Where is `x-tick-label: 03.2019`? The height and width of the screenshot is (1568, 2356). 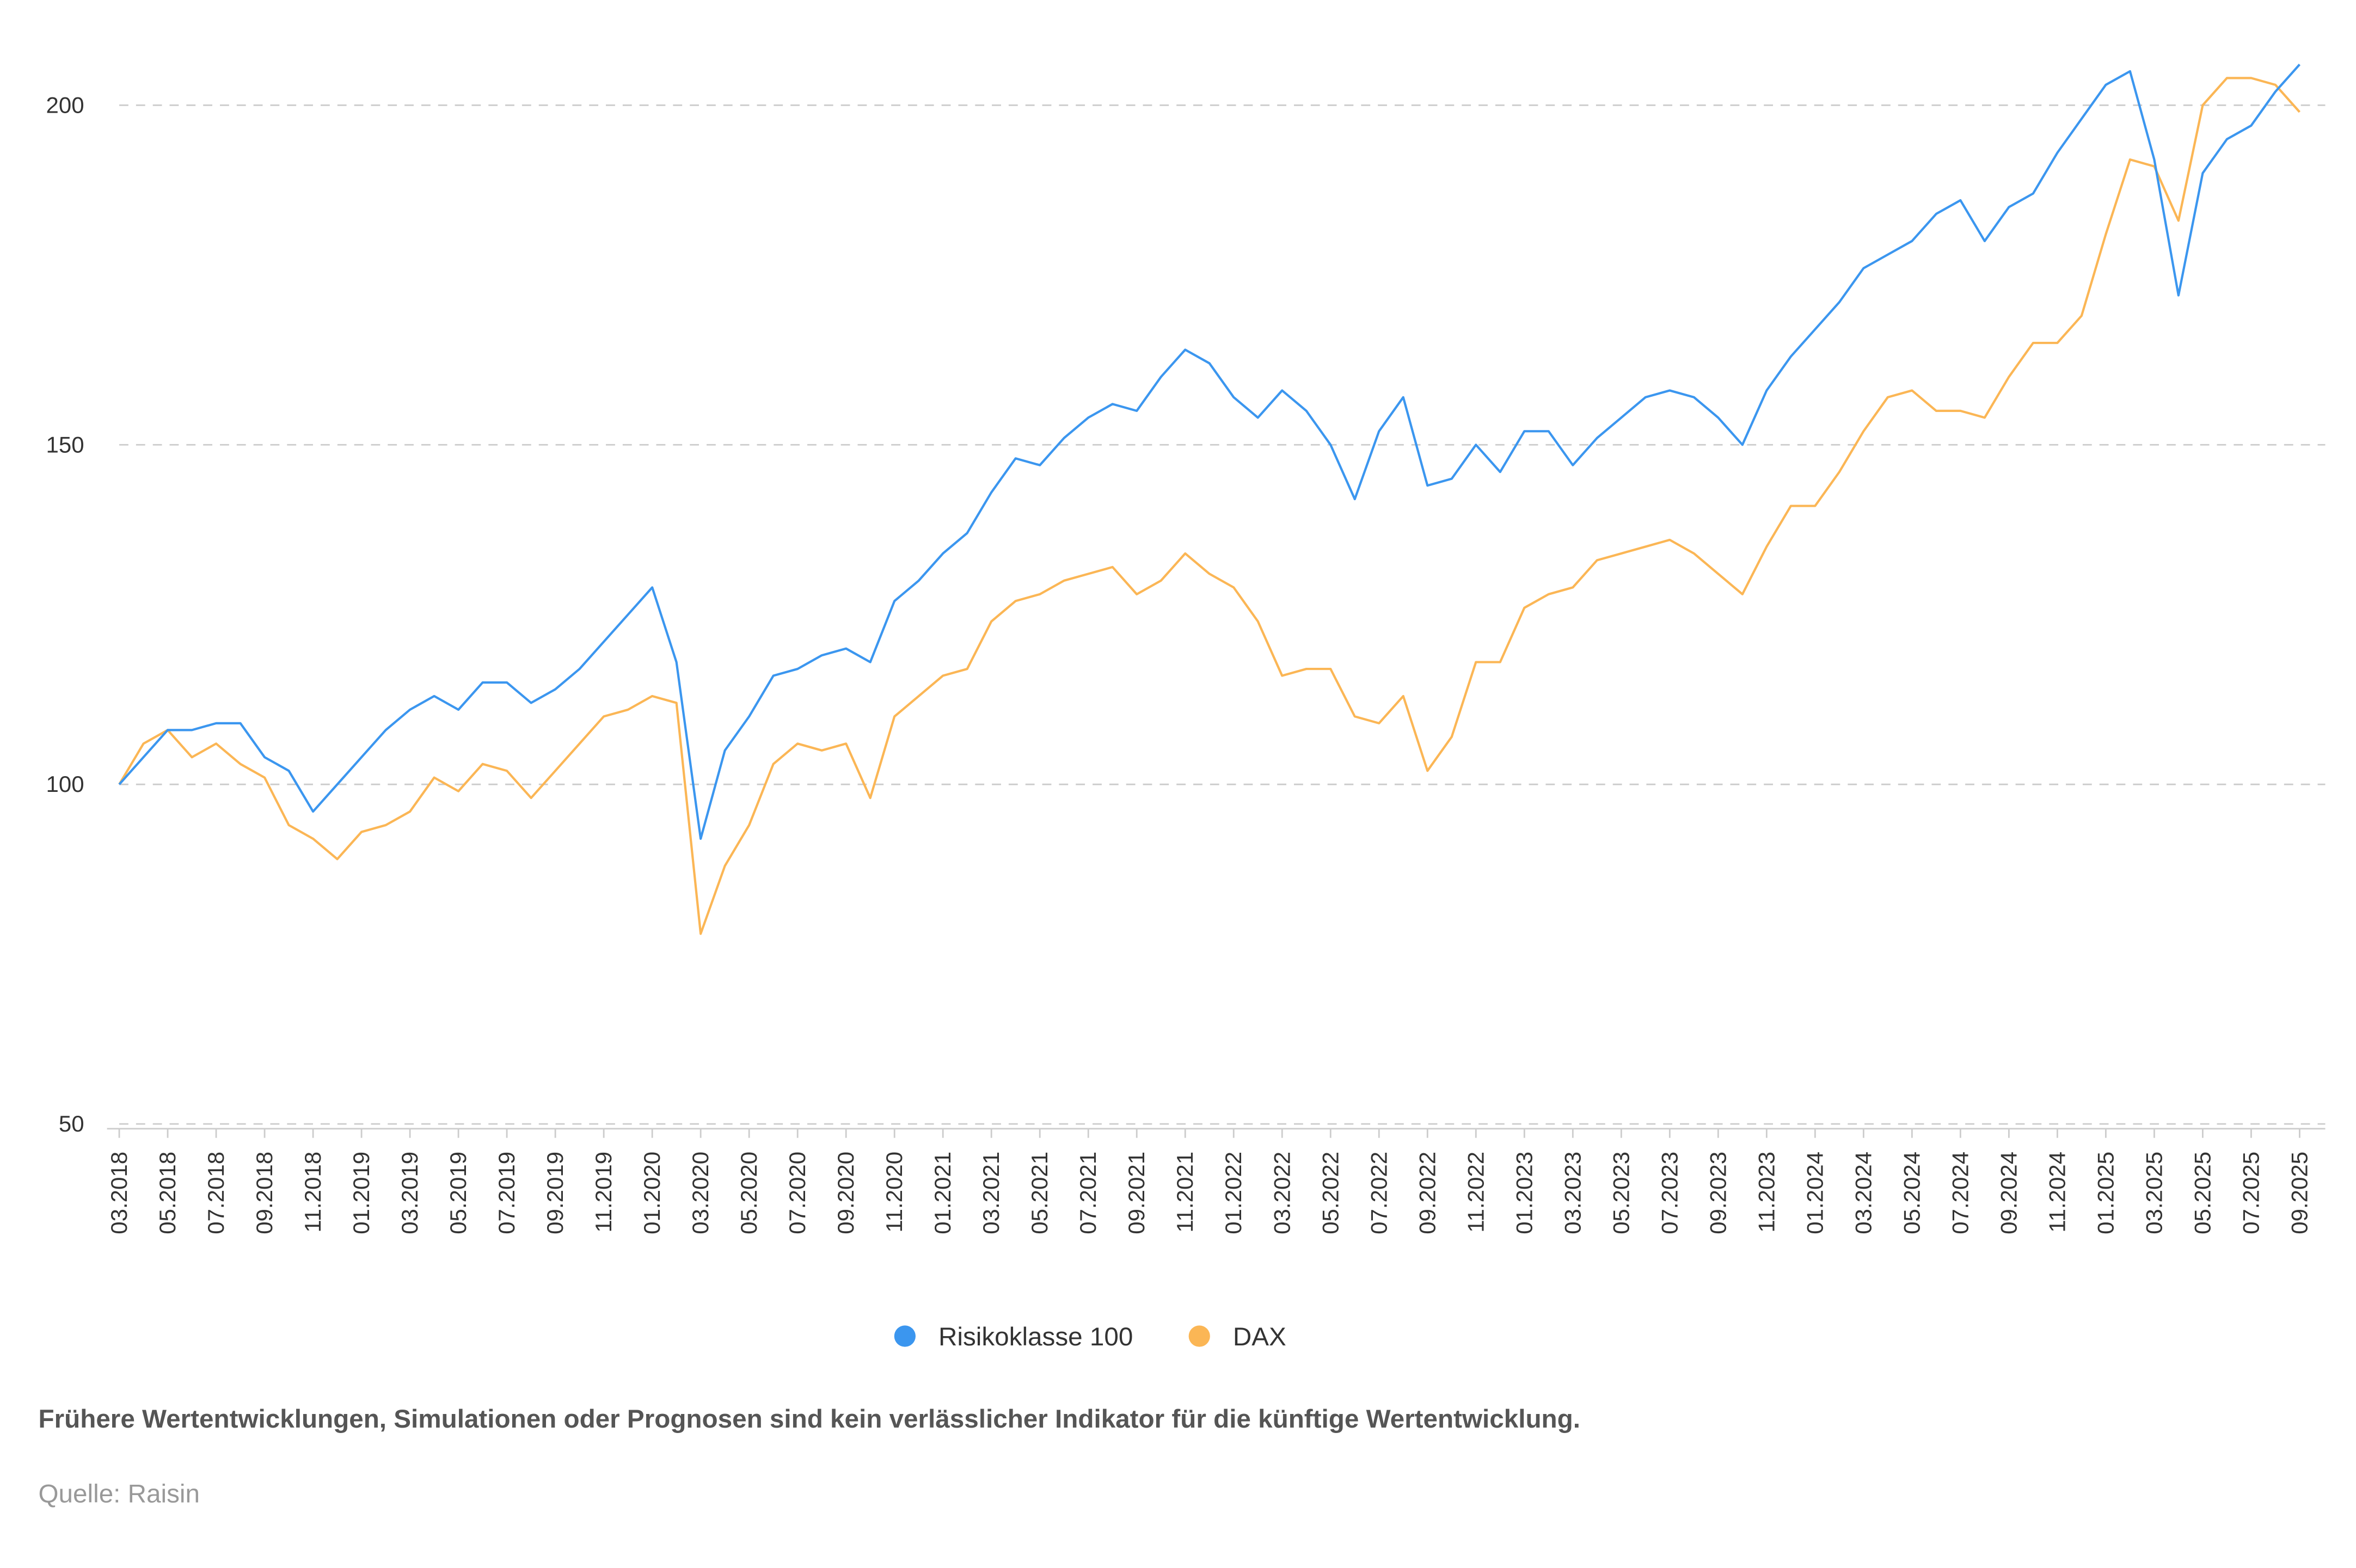 x-tick-label: 03.2019 is located at coordinates (410, 1193).